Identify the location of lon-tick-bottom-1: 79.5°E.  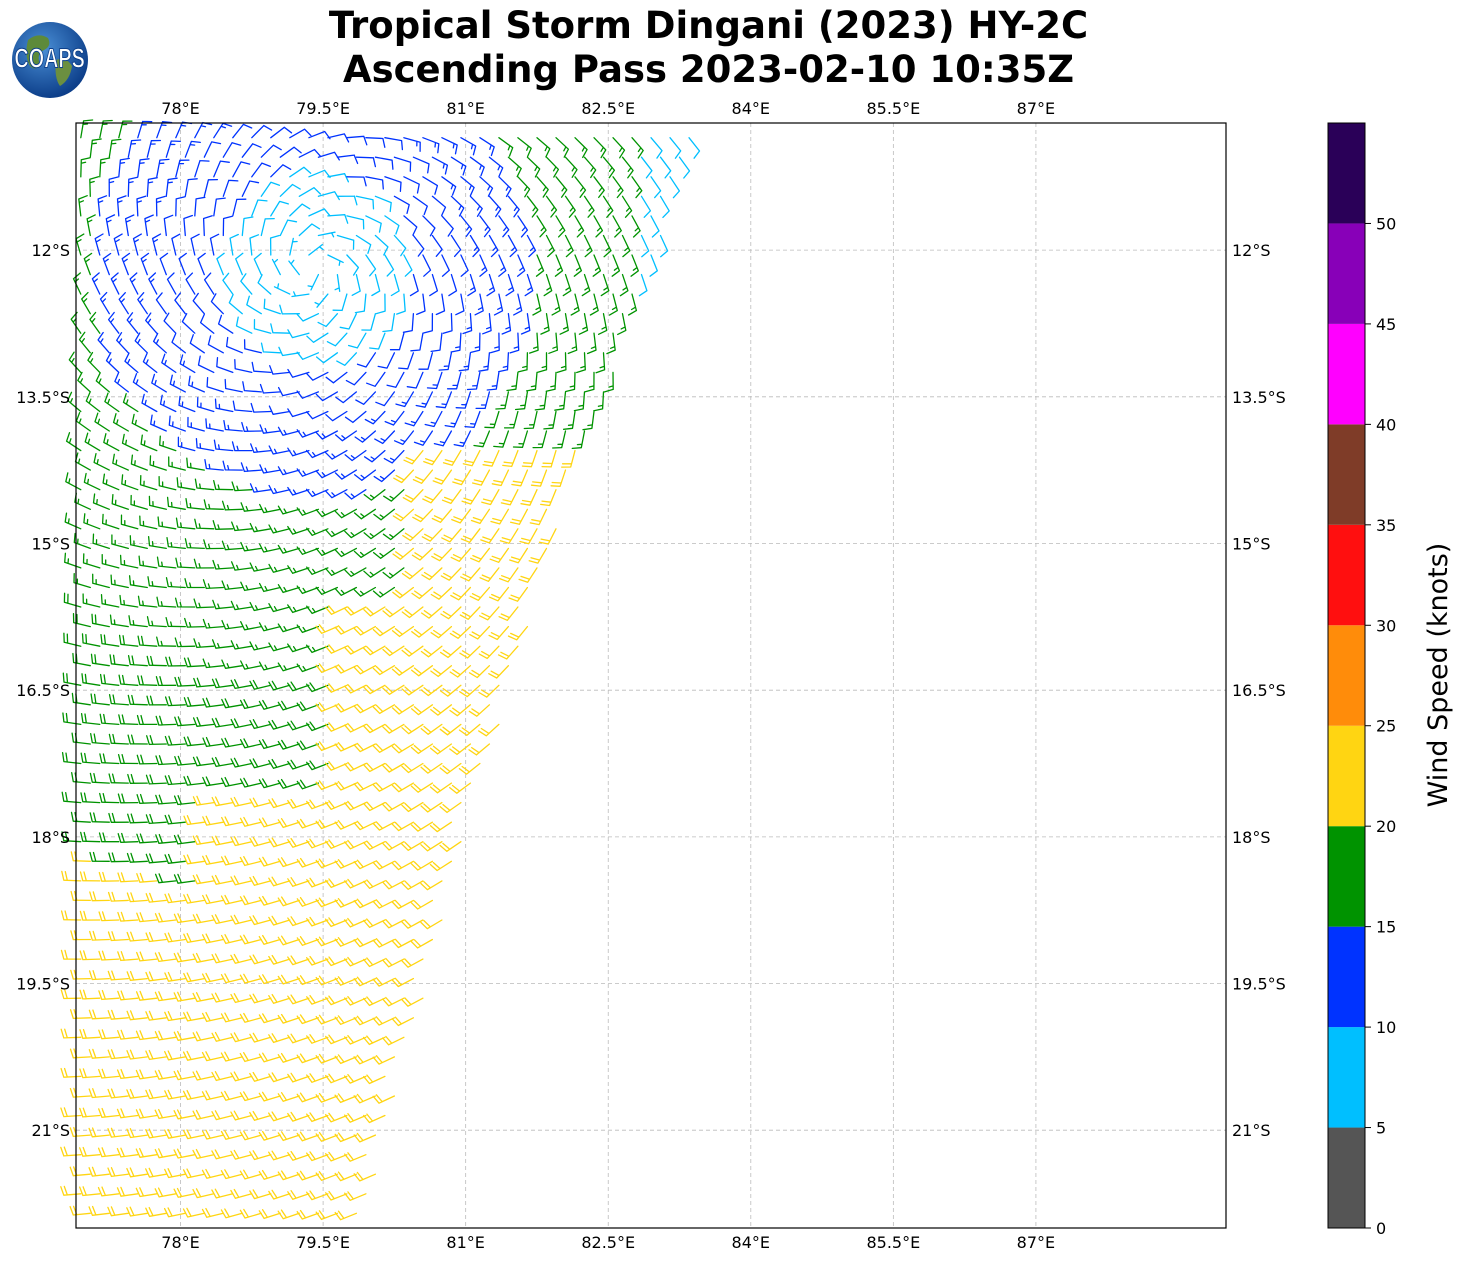
(323, 1242).